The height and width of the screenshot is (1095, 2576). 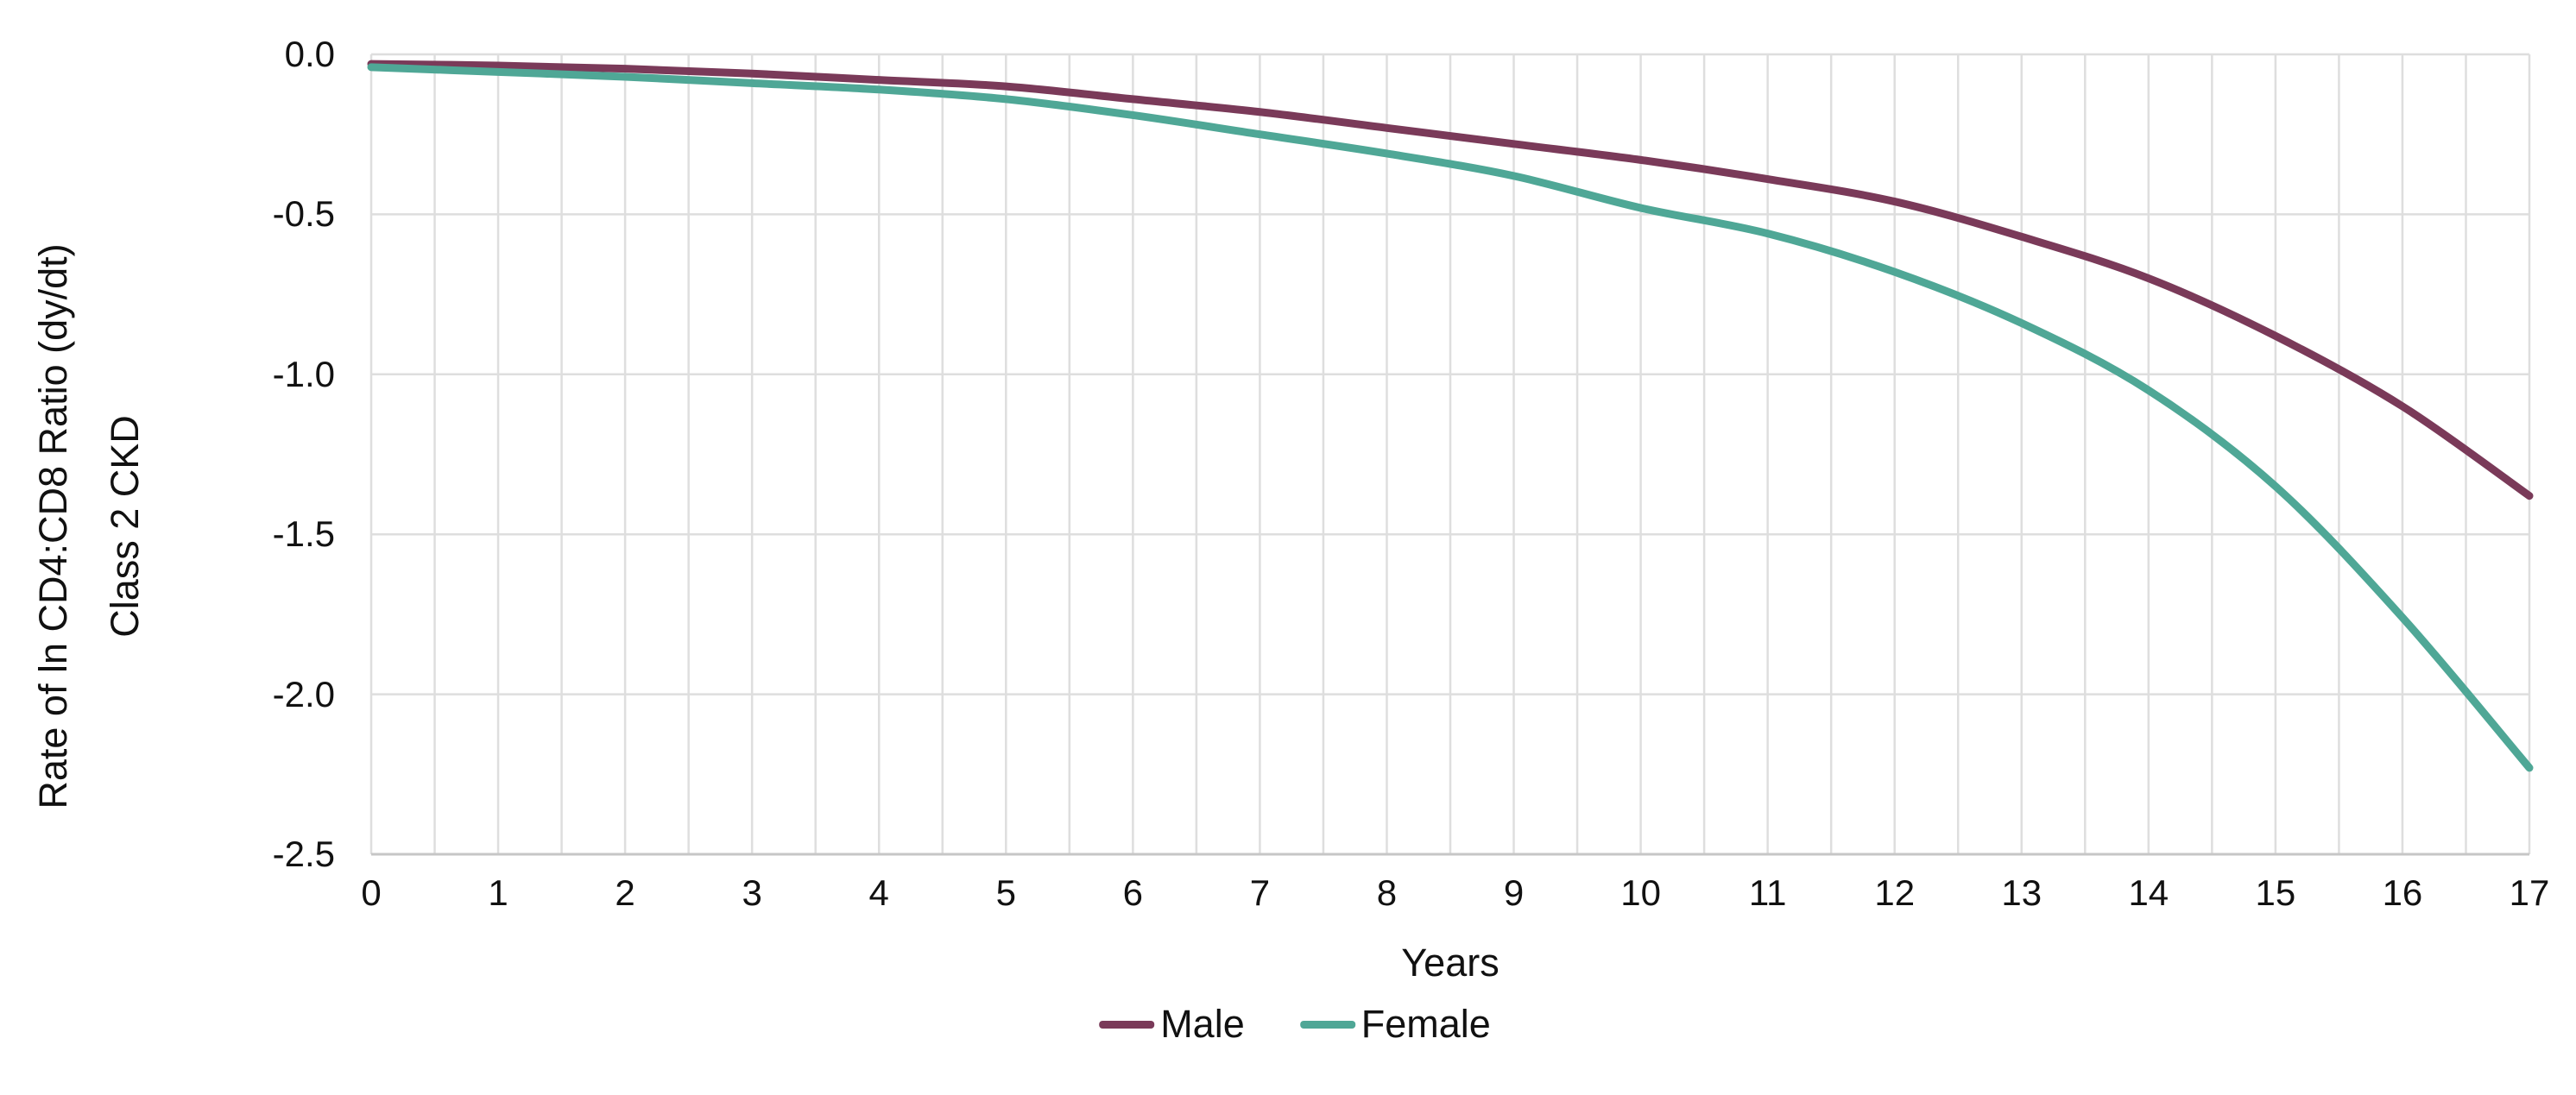 What do you see at coordinates (1514, 893) in the screenshot?
I see `x-tick-label: 9` at bounding box center [1514, 893].